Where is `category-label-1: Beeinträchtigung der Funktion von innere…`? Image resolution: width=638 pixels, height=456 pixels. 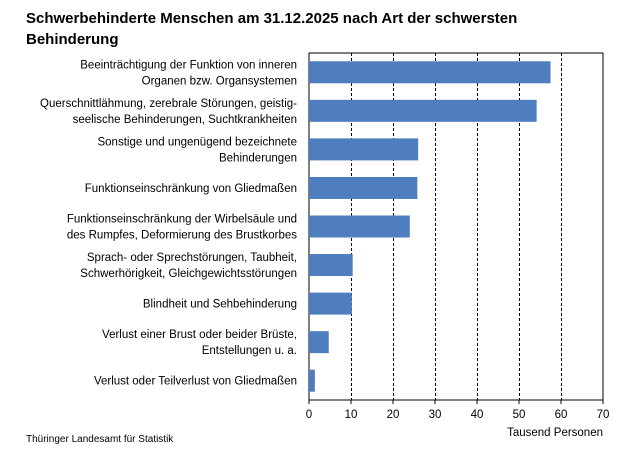 category-label-1: Beeinträchtigung der Funktion von innere… is located at coordinates (188, 73).